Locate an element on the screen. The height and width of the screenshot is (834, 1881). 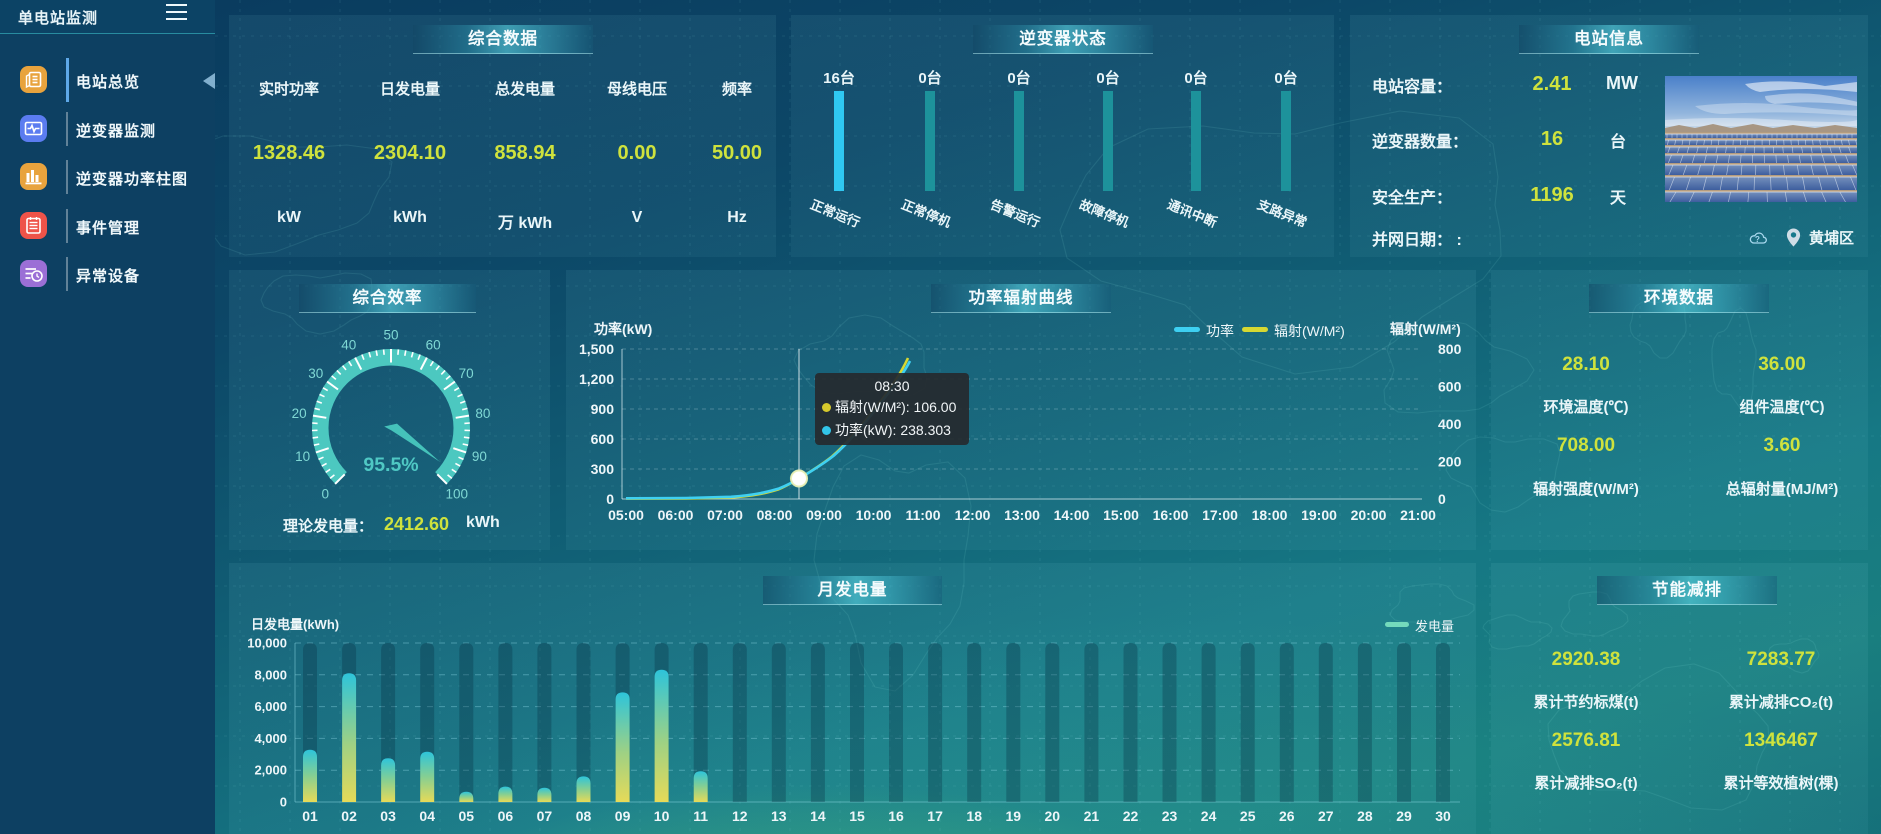
svg-text: 08:00 is located at coordinates (775, 515).